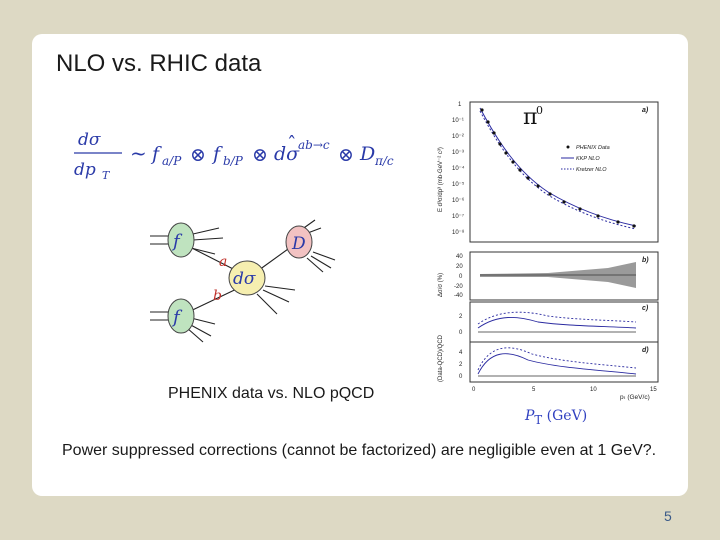 The height and width of the screenshot is (540, 720). Describe the element at coordinates (271, 393) in the screenshot. I see `plot-caption: PHENIX data vs. NLO pQCD` at that location.